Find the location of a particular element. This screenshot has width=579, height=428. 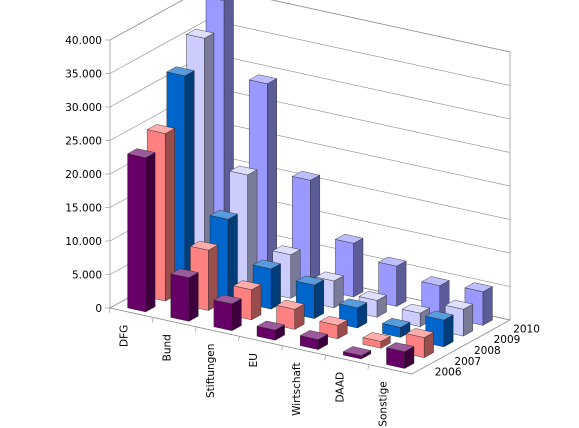

y-tick-label: 15.000 is located at coordinates (83, 209).